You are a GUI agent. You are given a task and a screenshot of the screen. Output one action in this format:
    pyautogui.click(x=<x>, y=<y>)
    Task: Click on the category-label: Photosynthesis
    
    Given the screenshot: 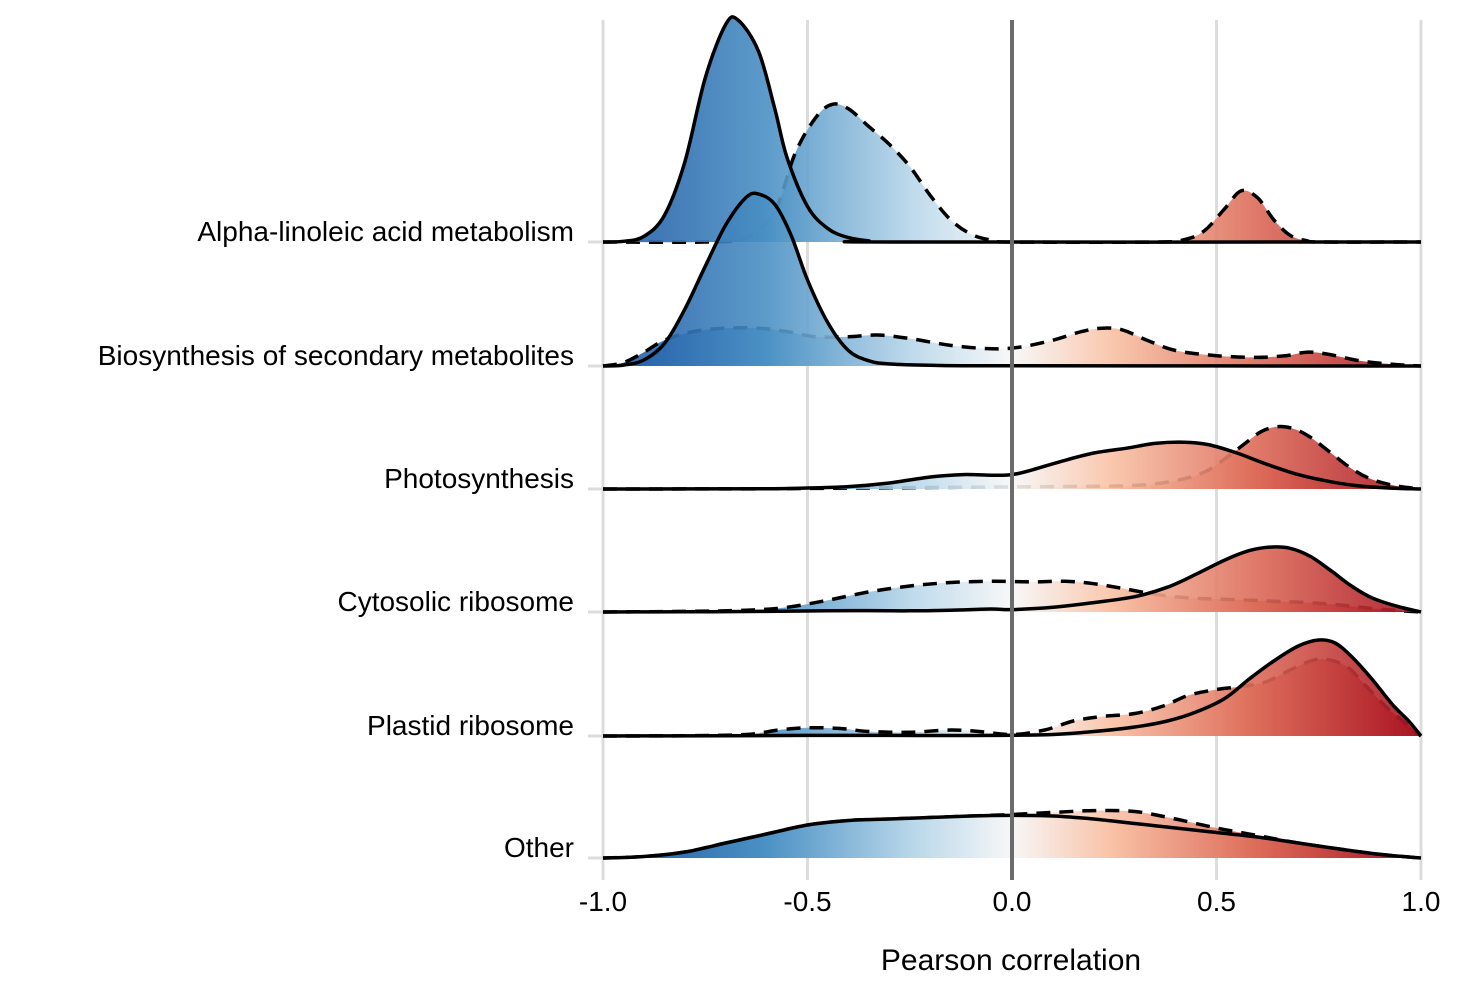 What is the action you would take?
    pyautogui.click(x=479, y=478)
    